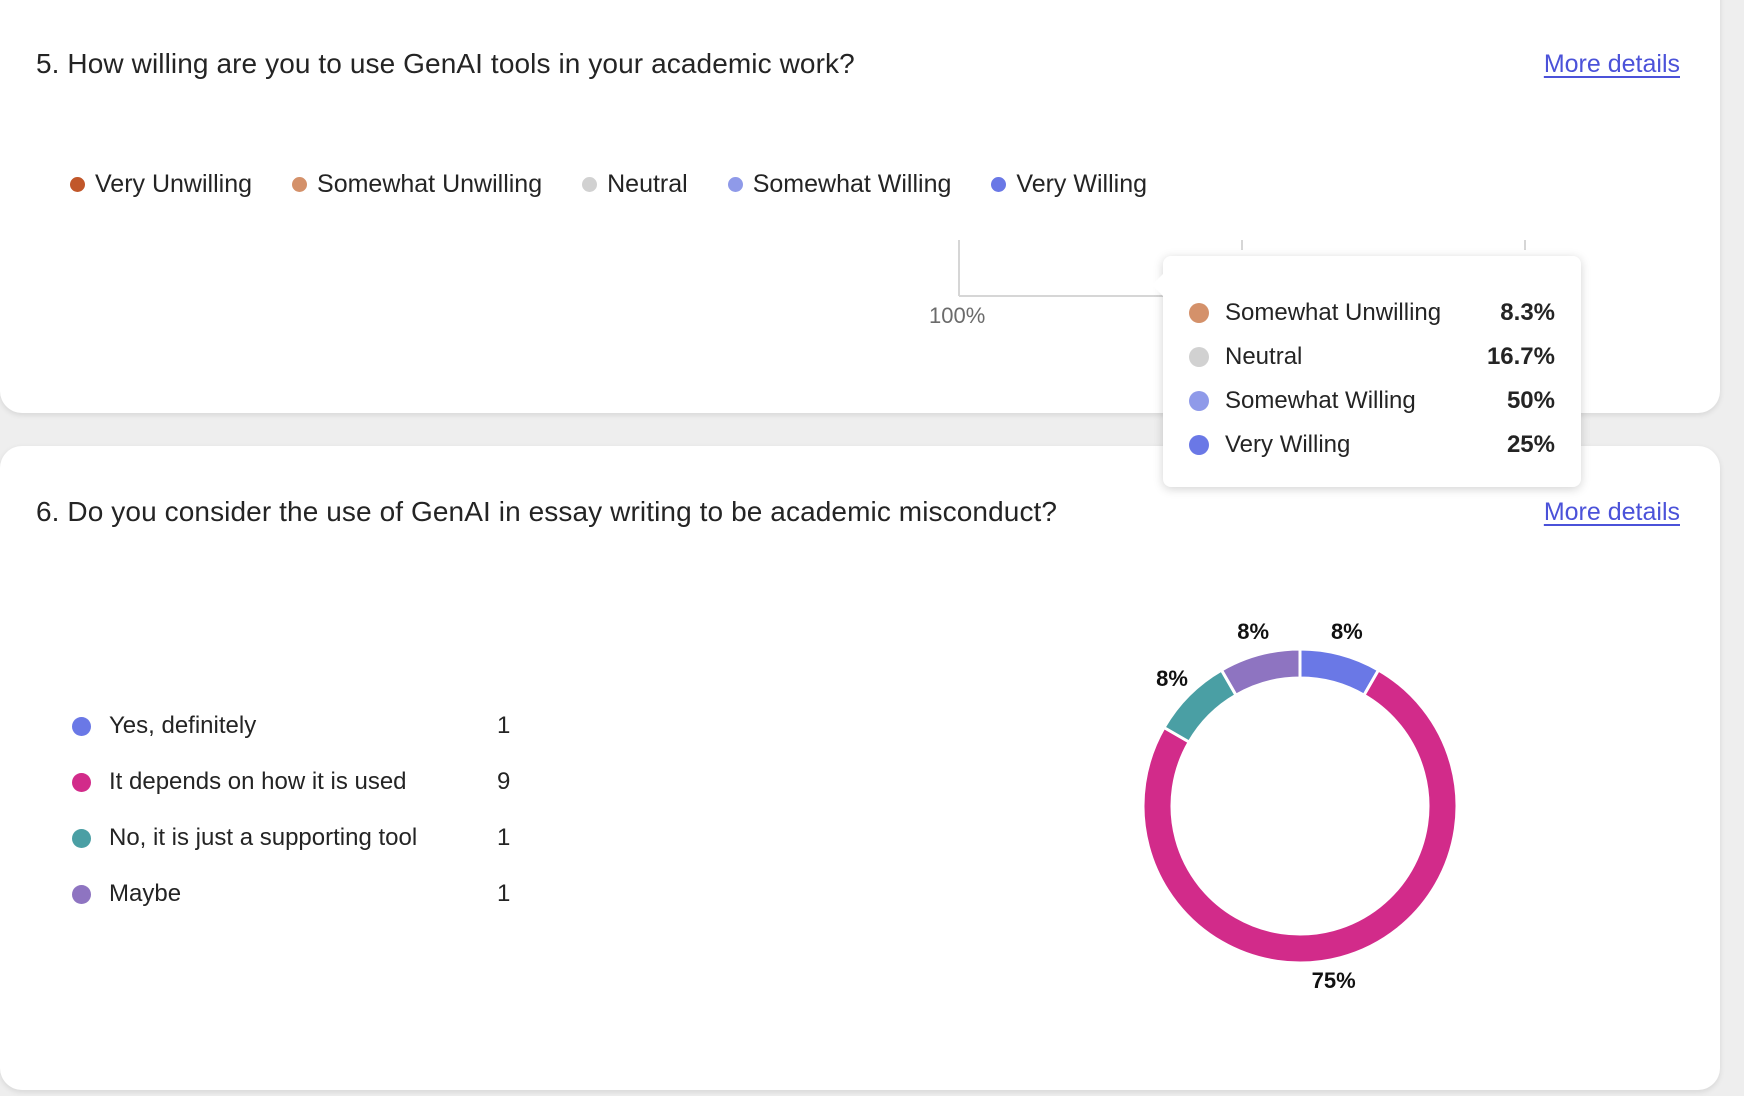 Image resolution: width=1744 pixels, height=1096 pixels. I want to click on legend-label: Neutral, so click(647, 184).